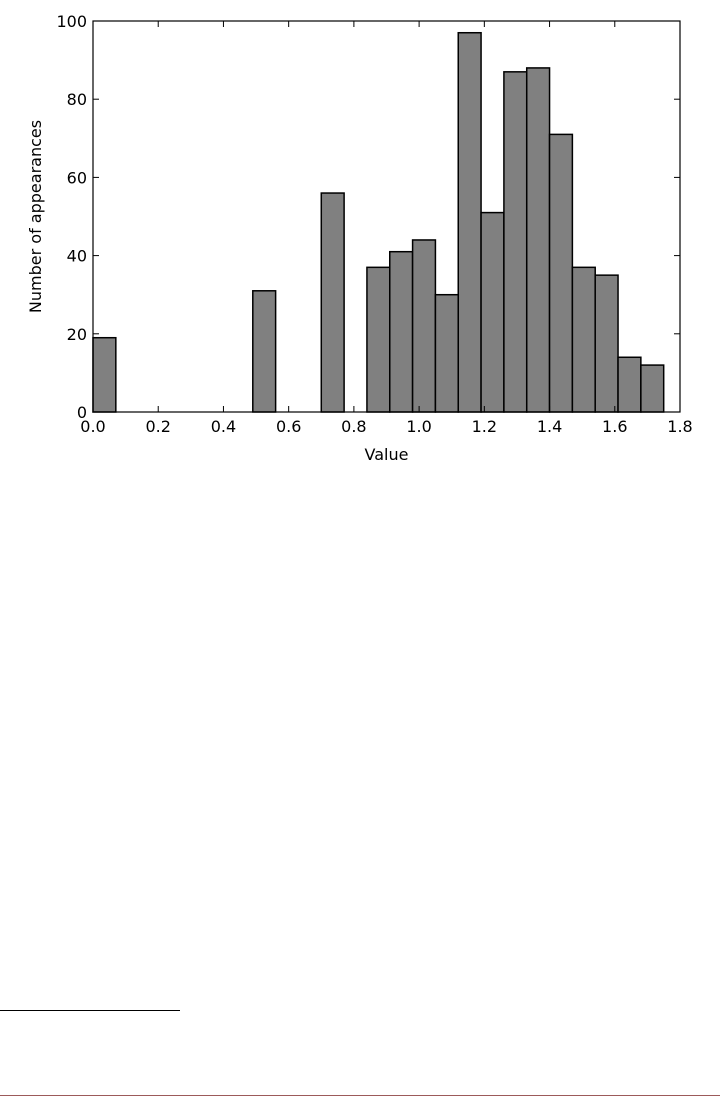 The width and height of the screenshot is (720, 1098). I want to click on x-tick-label-9: 1.8, so click(679, 426).